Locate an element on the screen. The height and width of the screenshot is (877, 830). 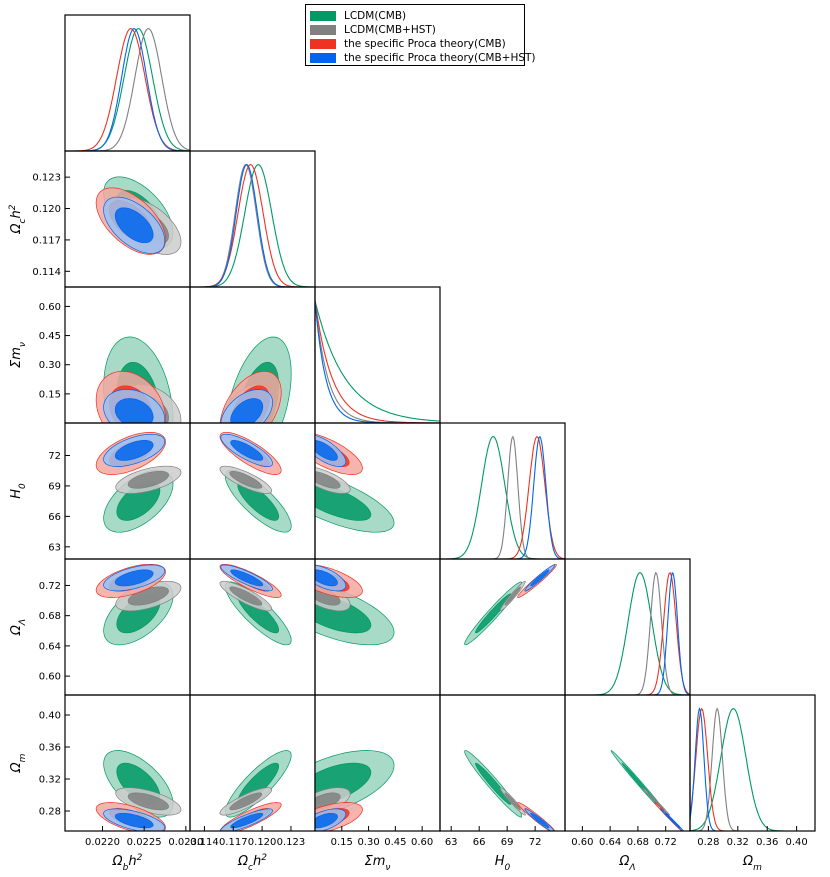
y-tick-label: 0.114 is located at coordinates (46, 272).